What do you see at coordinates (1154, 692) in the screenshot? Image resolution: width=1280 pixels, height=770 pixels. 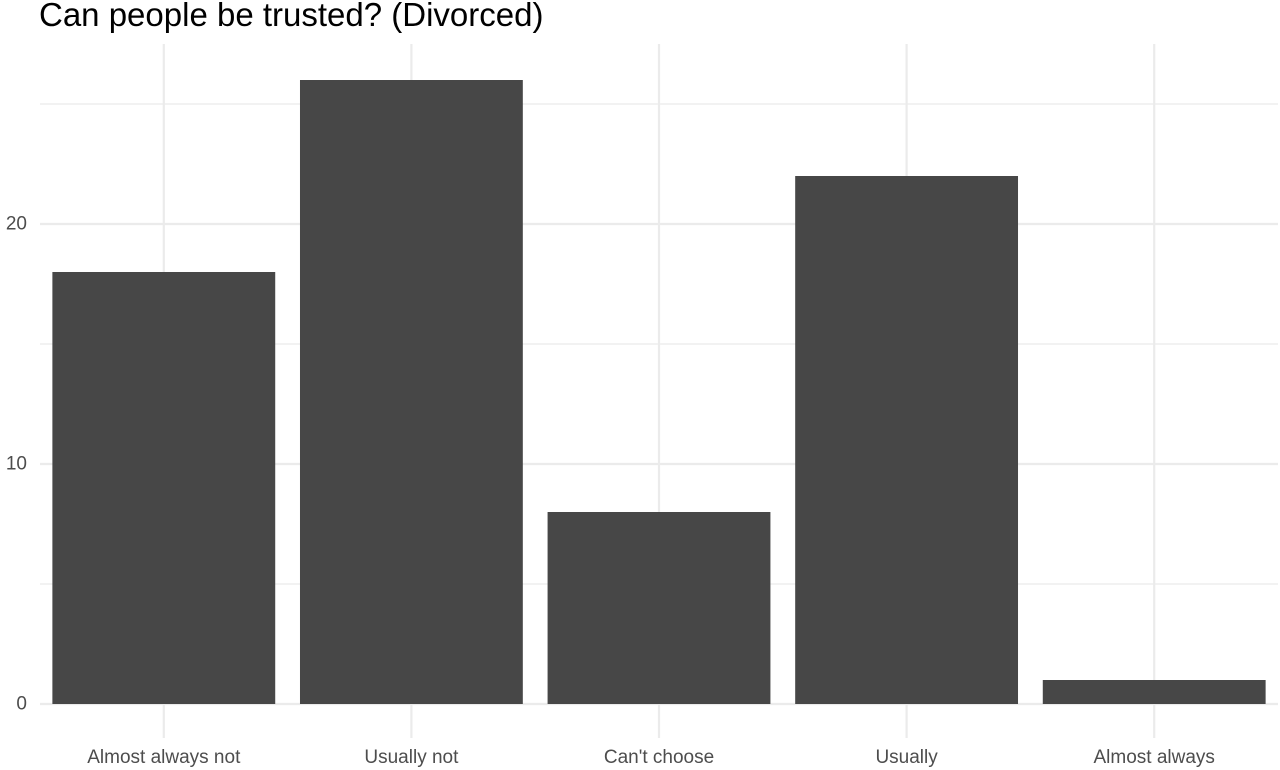 I see `bar-almost-always` at bounding box center [1154, 692].